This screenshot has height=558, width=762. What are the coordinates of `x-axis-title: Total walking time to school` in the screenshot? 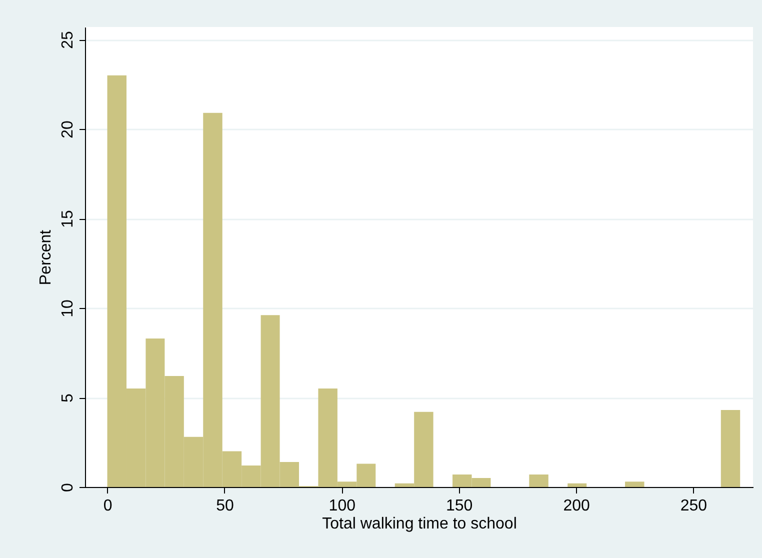 It's located at (419, 524).